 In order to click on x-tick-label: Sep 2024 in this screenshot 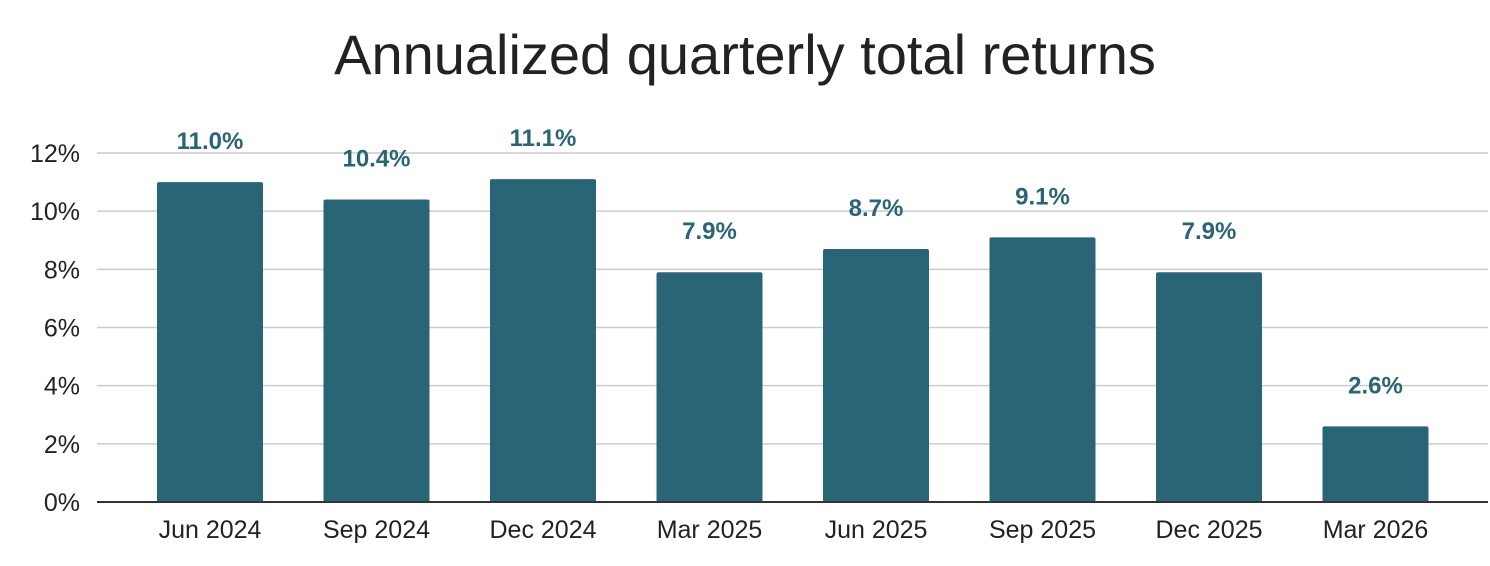, I will do `click(376, 530)`.